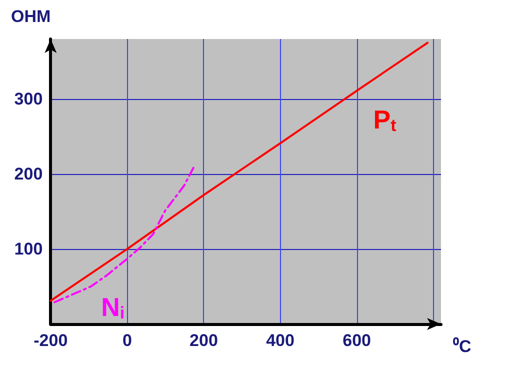 This screenshot has width=519, height=374. Describe the element at coordinates (385, 119) in the screenshot. I see `series-label: Pt` at that location.